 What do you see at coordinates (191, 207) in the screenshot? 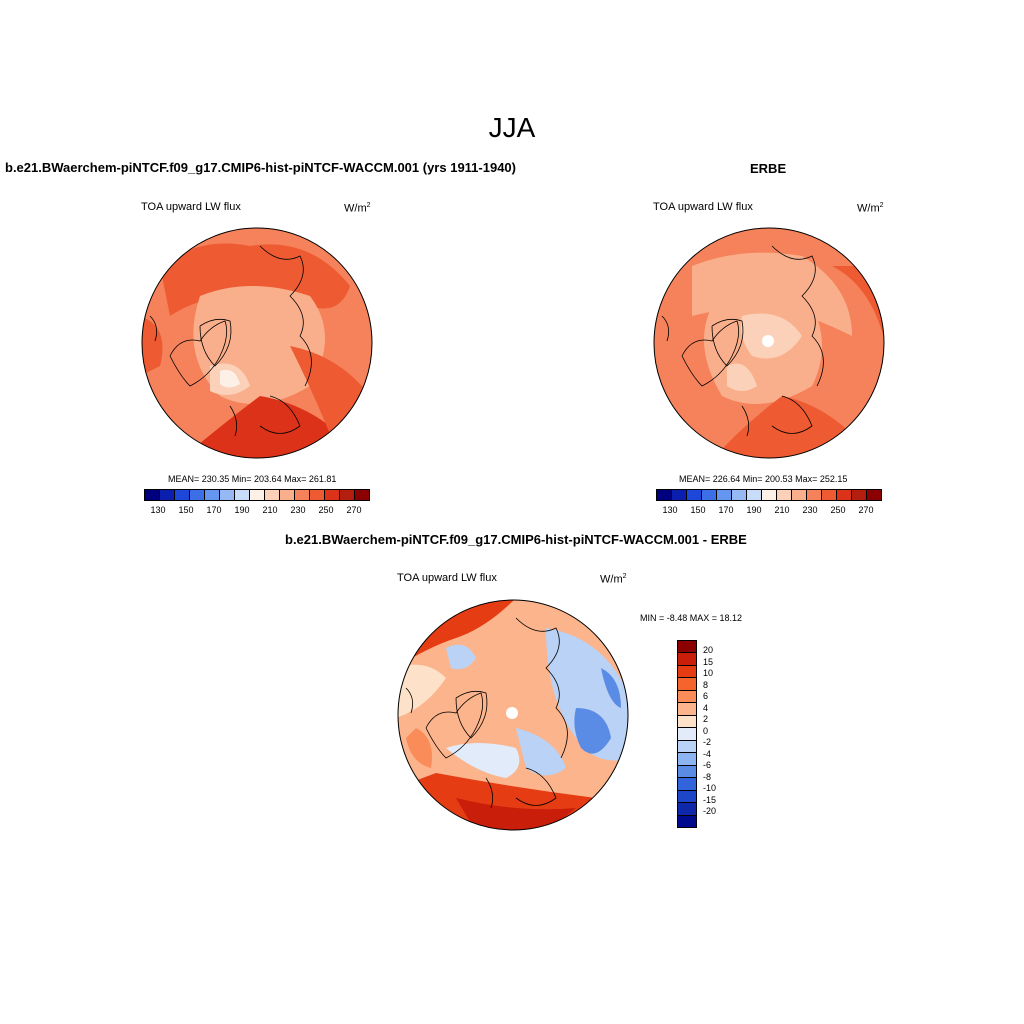
I see `panel1-field-label: TOA upward LW flux` at bounding box center [191, 207].